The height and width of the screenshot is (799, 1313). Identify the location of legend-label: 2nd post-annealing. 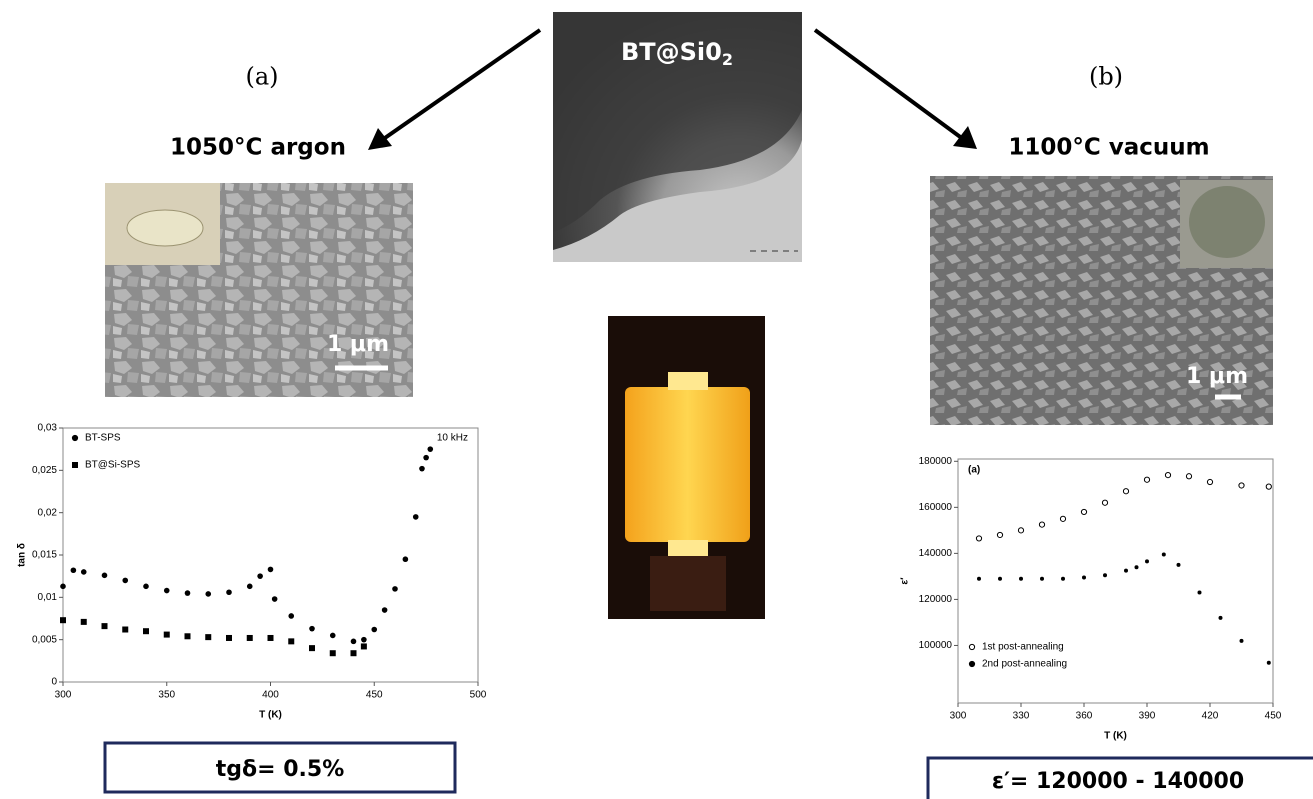
(1024, 664).